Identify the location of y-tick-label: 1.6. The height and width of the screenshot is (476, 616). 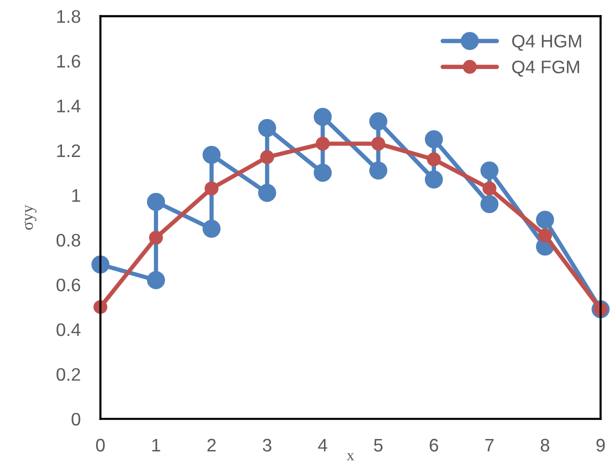
(68, 61).